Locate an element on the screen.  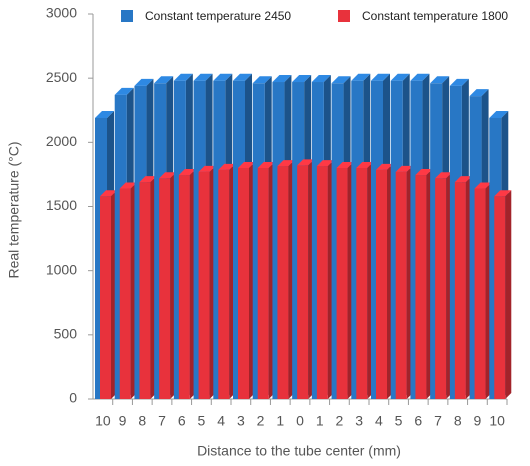
x-tick-label: 6 is located at coordinates (418, 421).